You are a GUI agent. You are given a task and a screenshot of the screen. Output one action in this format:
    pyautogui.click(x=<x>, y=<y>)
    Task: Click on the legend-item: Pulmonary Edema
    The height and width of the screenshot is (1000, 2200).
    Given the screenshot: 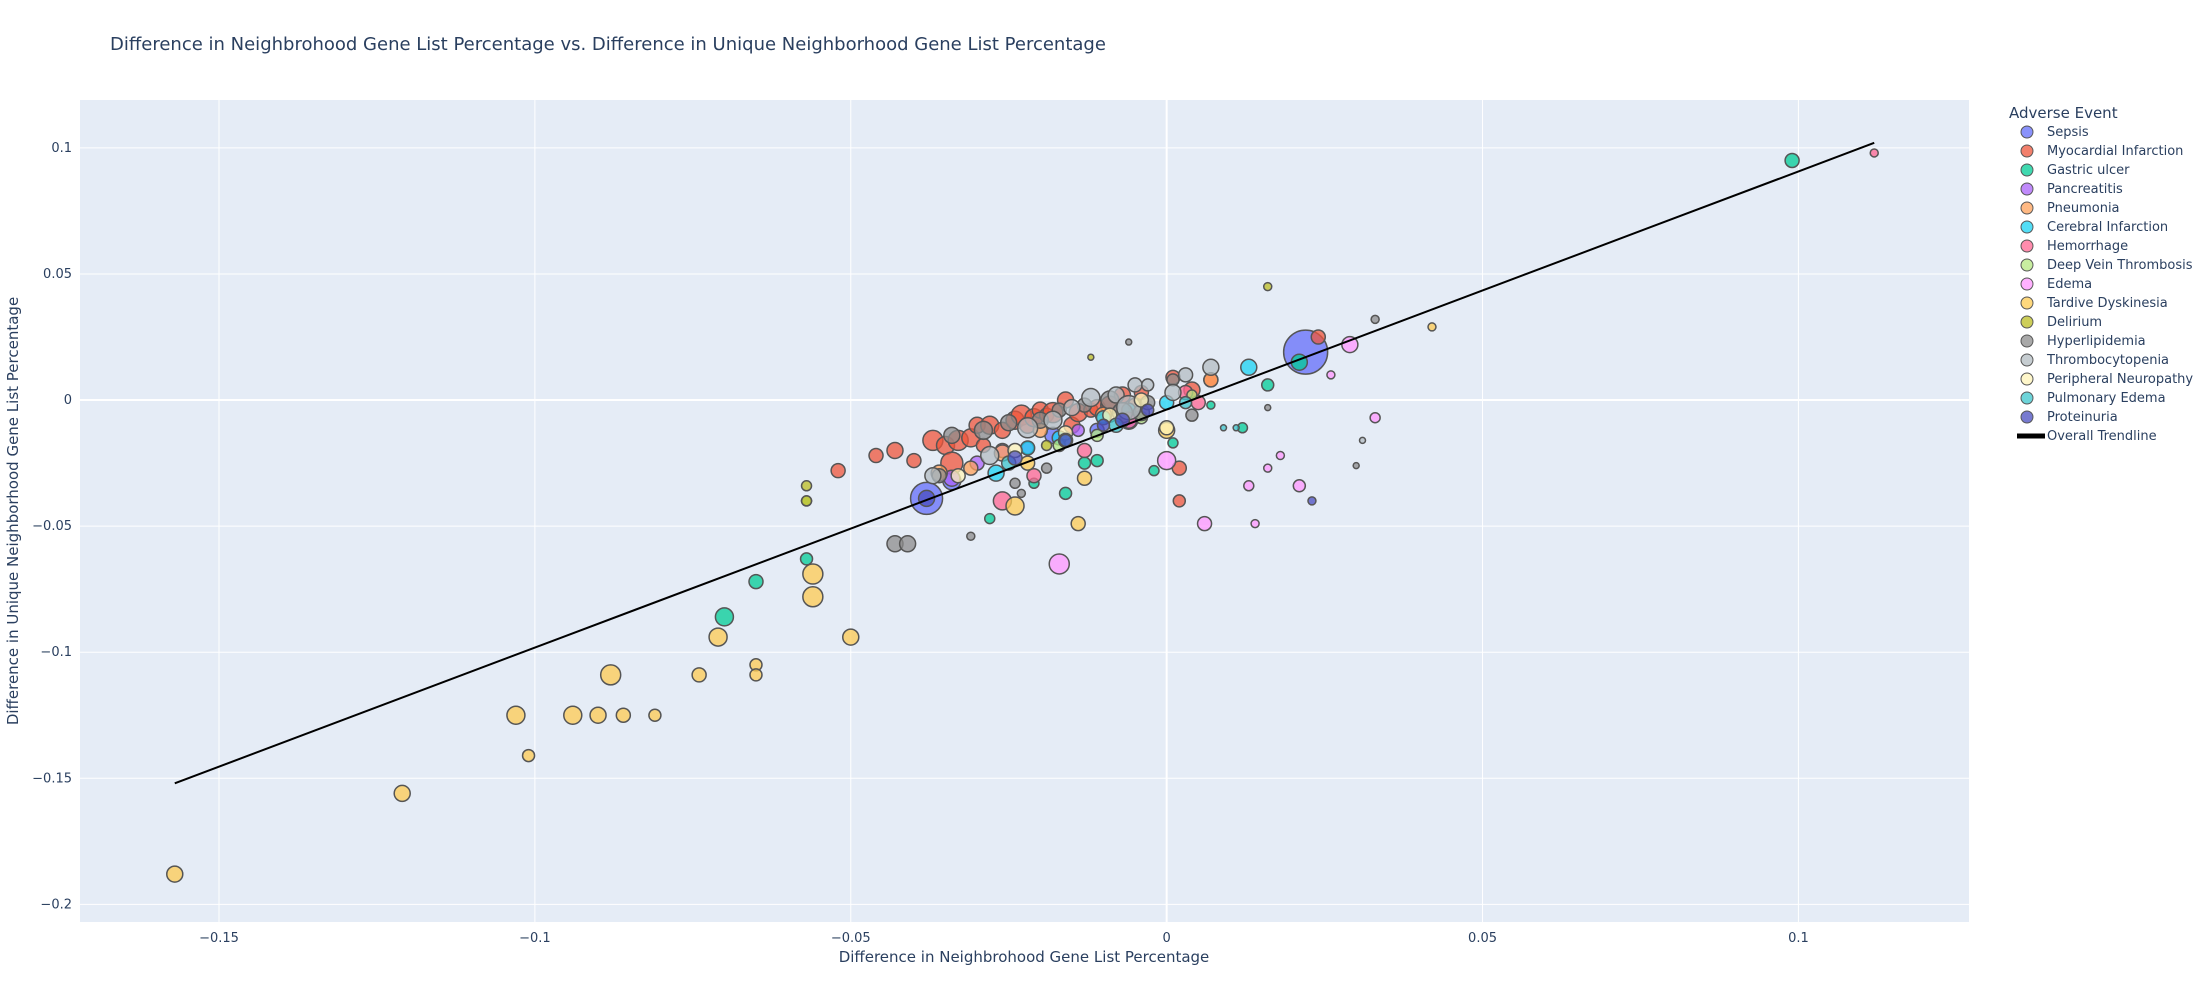 What is the action you would take?
    pyautogui.click(x=2093, y=398)
    